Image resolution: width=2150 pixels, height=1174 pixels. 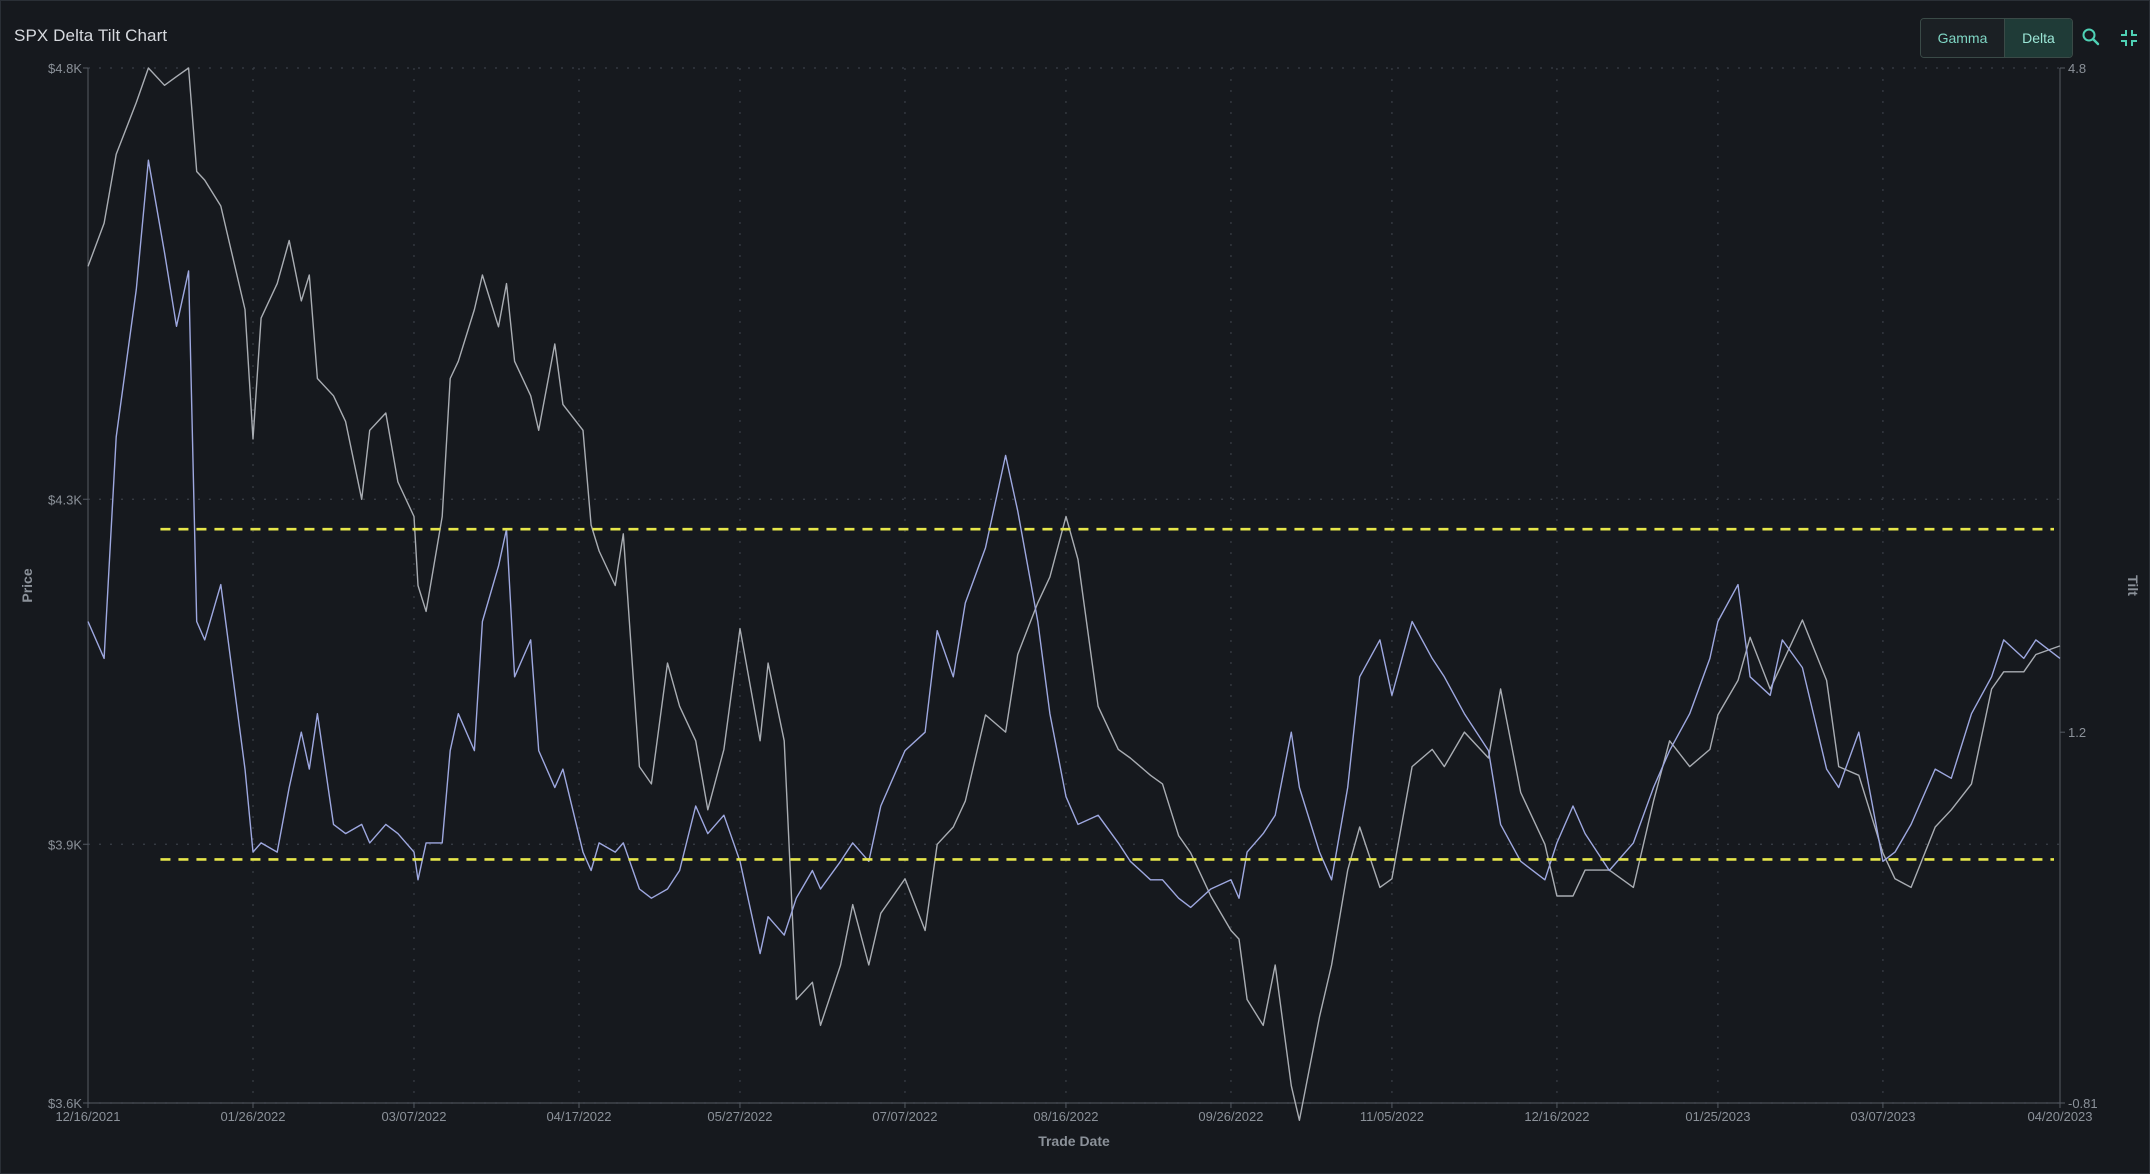 What do you see at coordinates (65, 1103) in the screenshot?
I see `y-tick-label: $3.6K` at bounding box center [65, 1103].